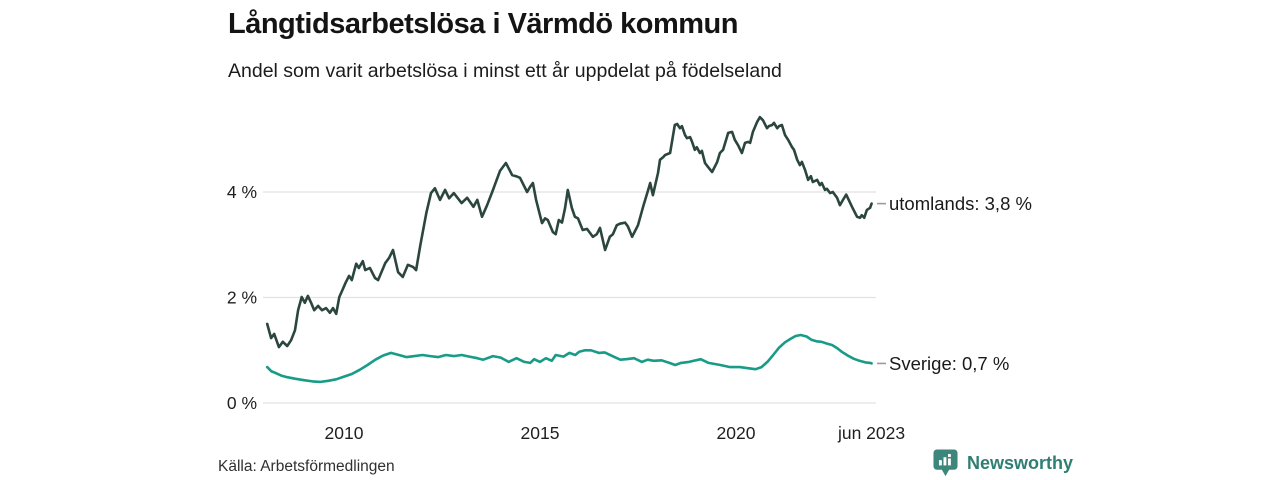 Image resolution: width=1280 pixels, height=480 pixels. Describe the element at coordinates (945, 463) in the screenshot. I see `newsworthy-icon` at that location.